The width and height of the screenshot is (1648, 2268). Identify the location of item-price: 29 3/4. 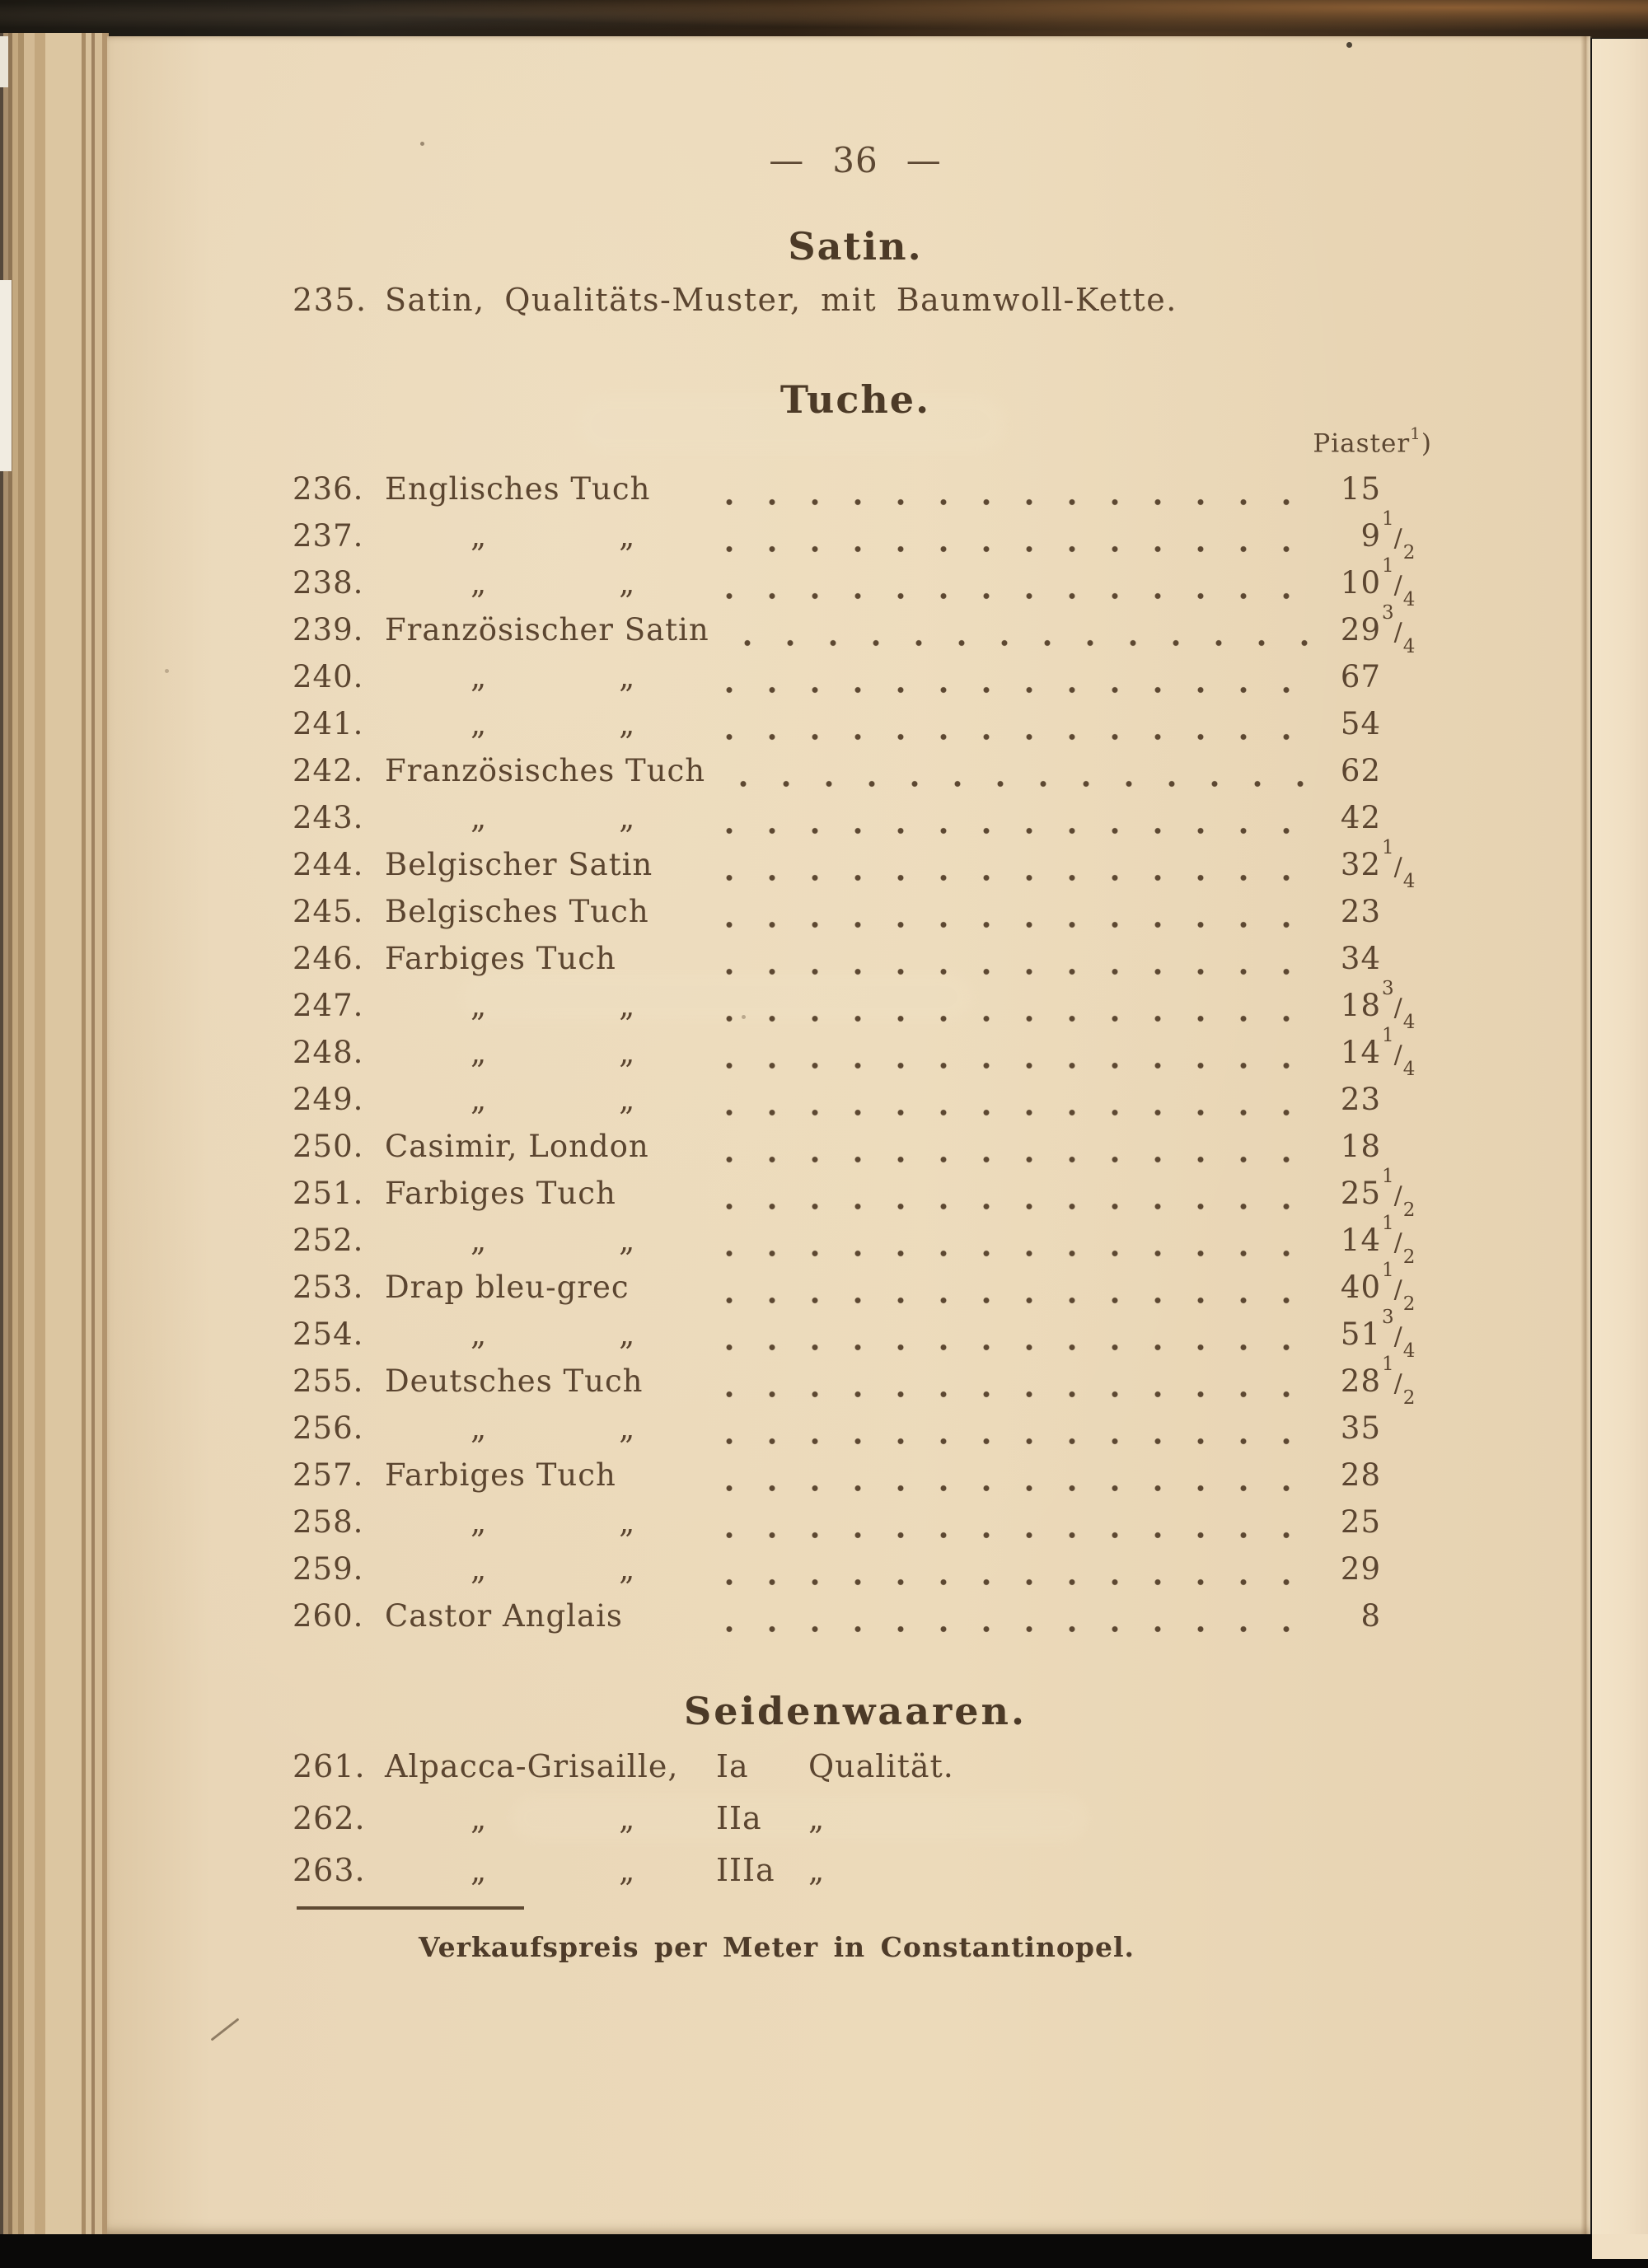
(1378, 630).